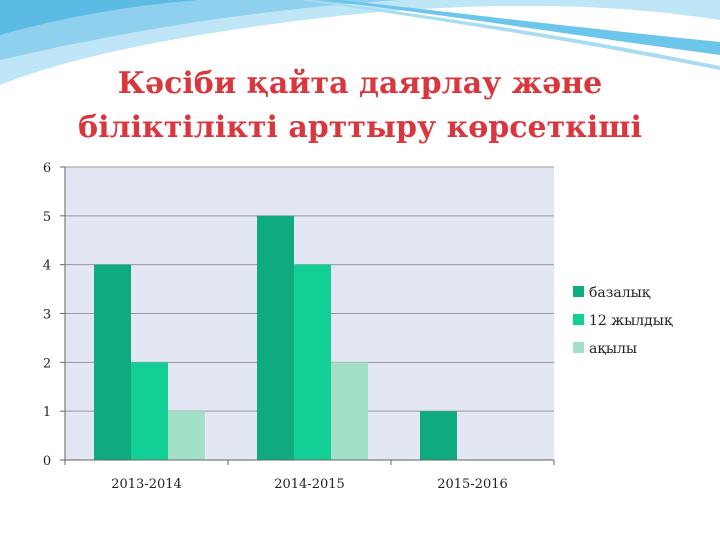 This screenshot has height=540, width=720. Describe the element at coordinates (112, 362) in the screenshot. I see `bar-1-2013-2014` at that location.